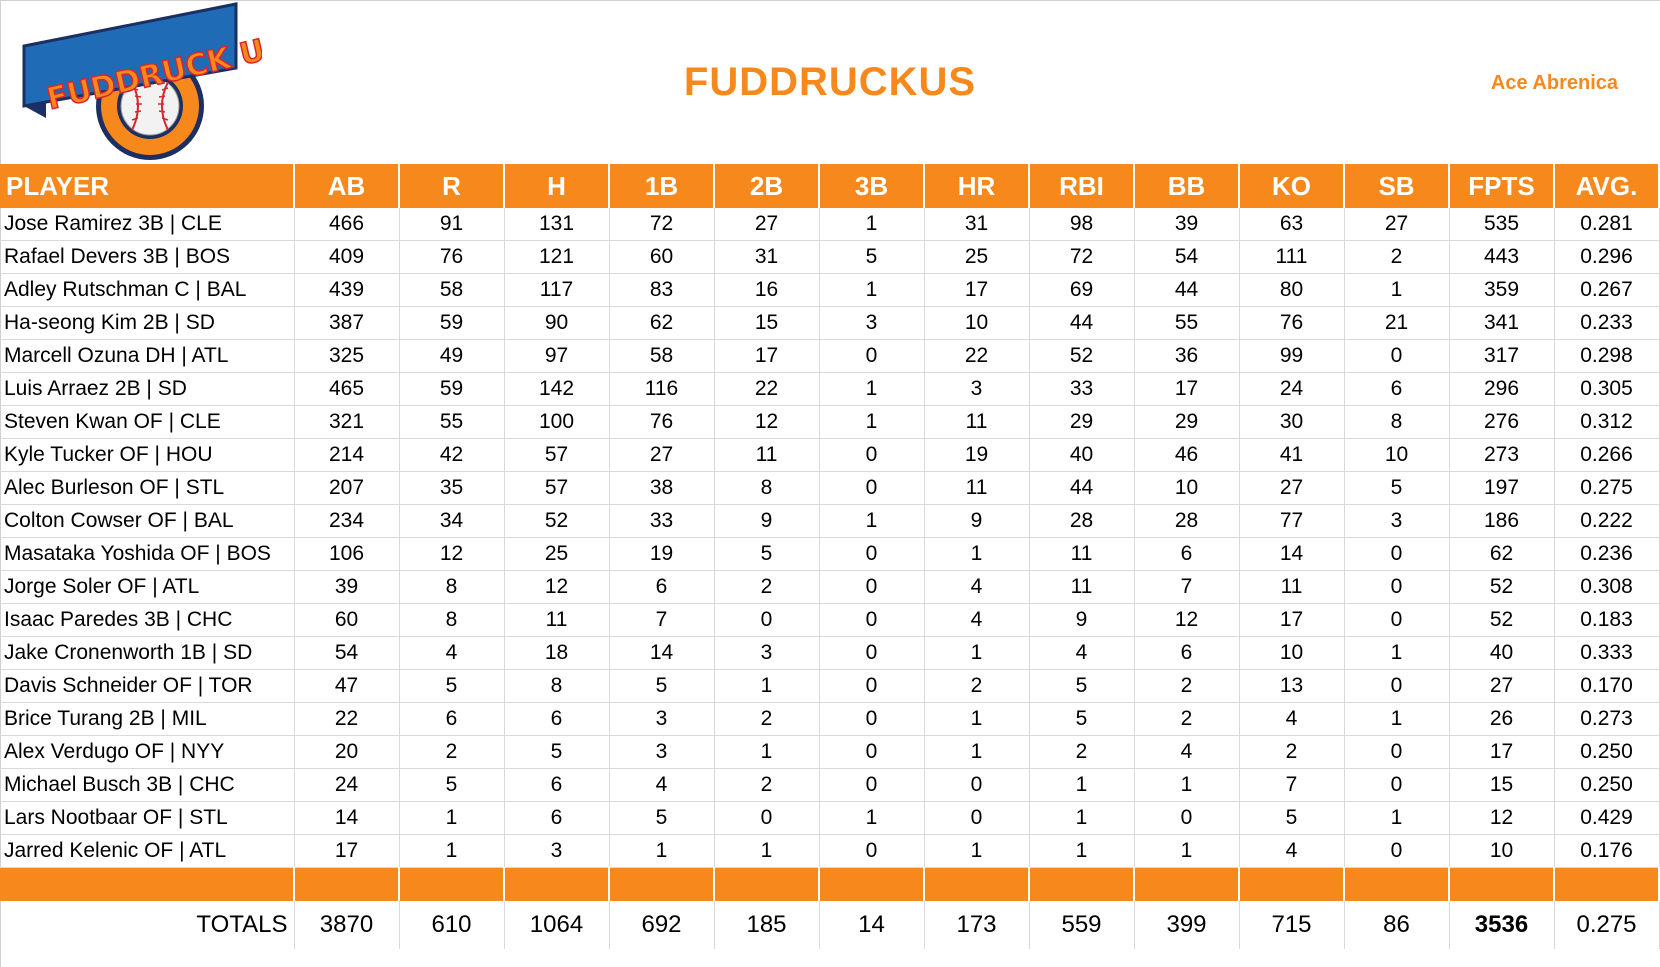 The height and width of the screenshot is (967, 1660). What do you see at coordinates (147, 323) in the screenshot?
I see `player-name-cell: Ha-seong Kim 2B | SD` at bounding box center [147, 323].